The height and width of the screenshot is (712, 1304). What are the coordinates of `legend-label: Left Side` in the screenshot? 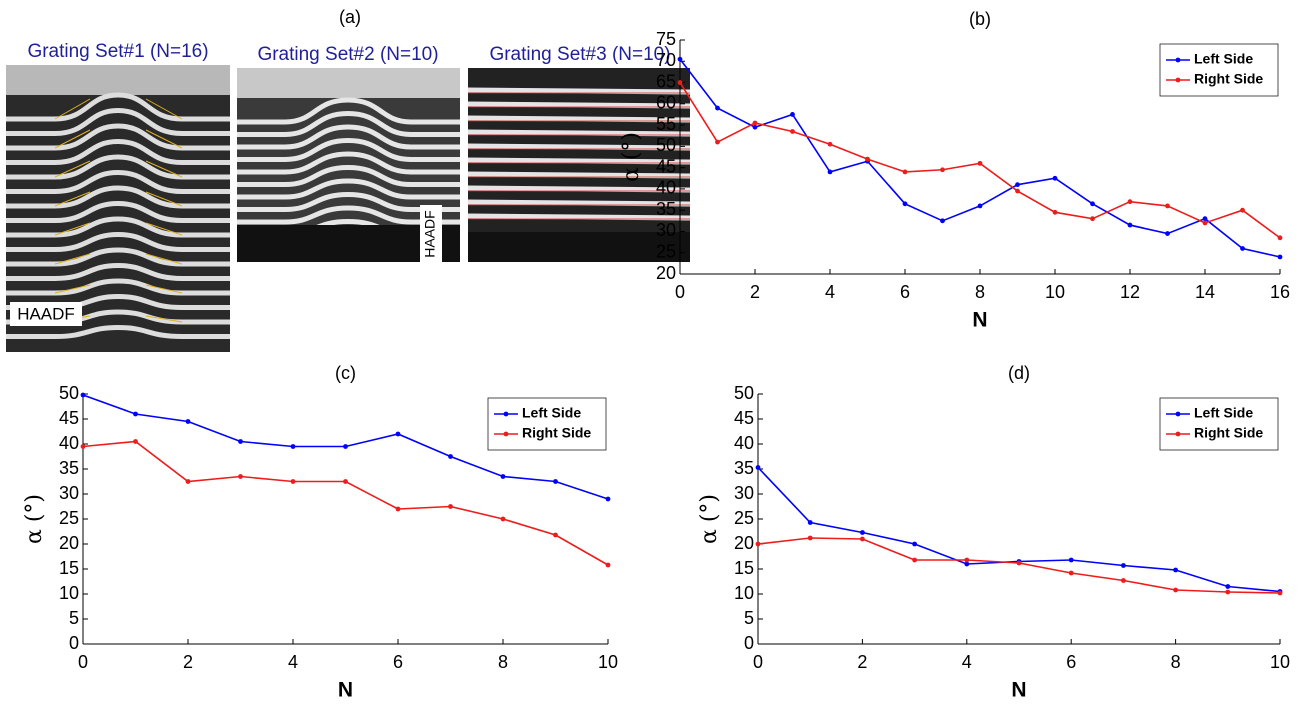 It's located at (1223, 413).